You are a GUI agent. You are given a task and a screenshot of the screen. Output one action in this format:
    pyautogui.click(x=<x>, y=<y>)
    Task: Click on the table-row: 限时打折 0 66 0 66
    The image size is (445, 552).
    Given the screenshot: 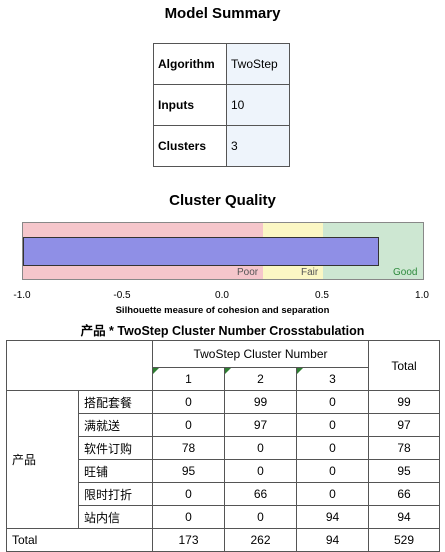 What is the action you would take?
    pyautogui.click(x=223, y=494)
    